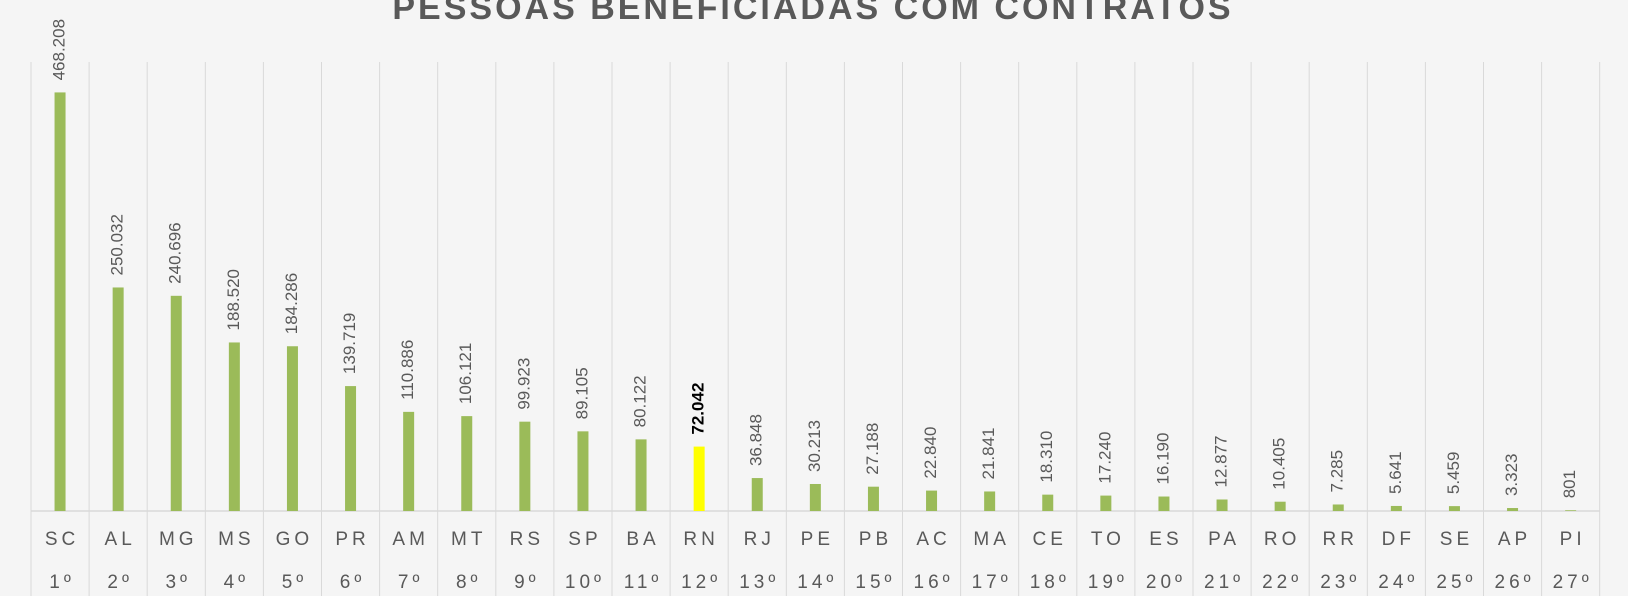  What do you see at coordinates (62, 582) in the screenshot?
I see `rank-label: 1º` at bounding box center [62, 582].